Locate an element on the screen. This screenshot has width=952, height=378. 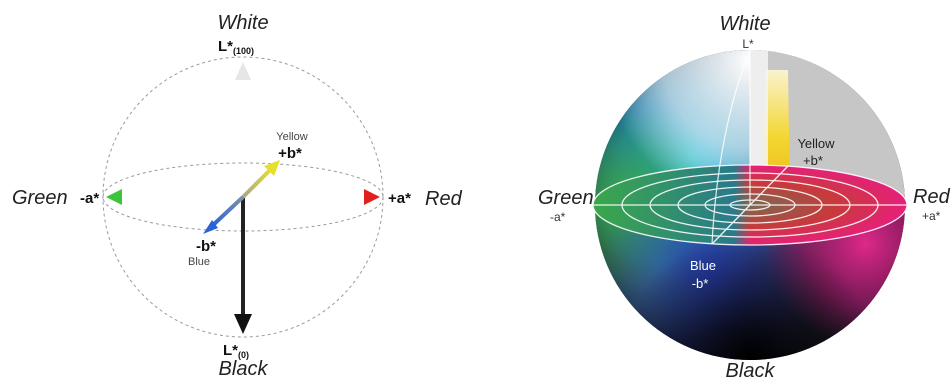
blue-label-right: Blue is located at coordinates (703, 265).